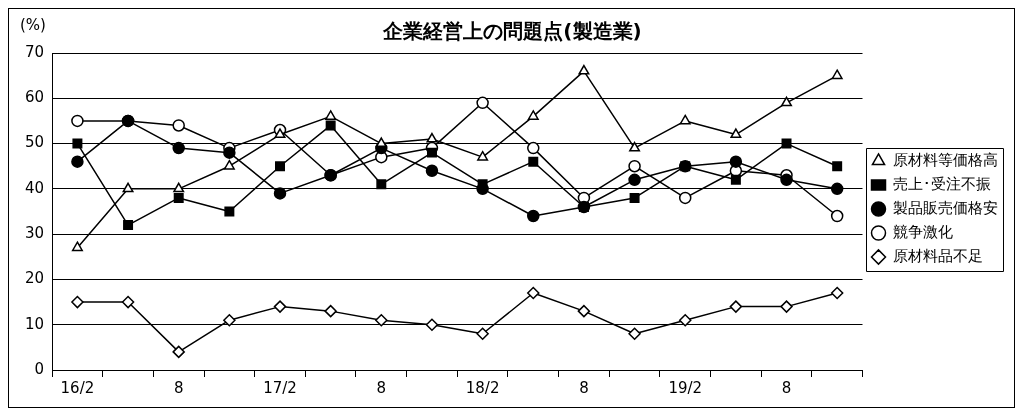 The height and width of the screenshot is (416, 1023). What do you see at coordinates (938, 255) in the screenshot?
I see `legend-label: 原材料品不足` at bounding box center [938, 255].